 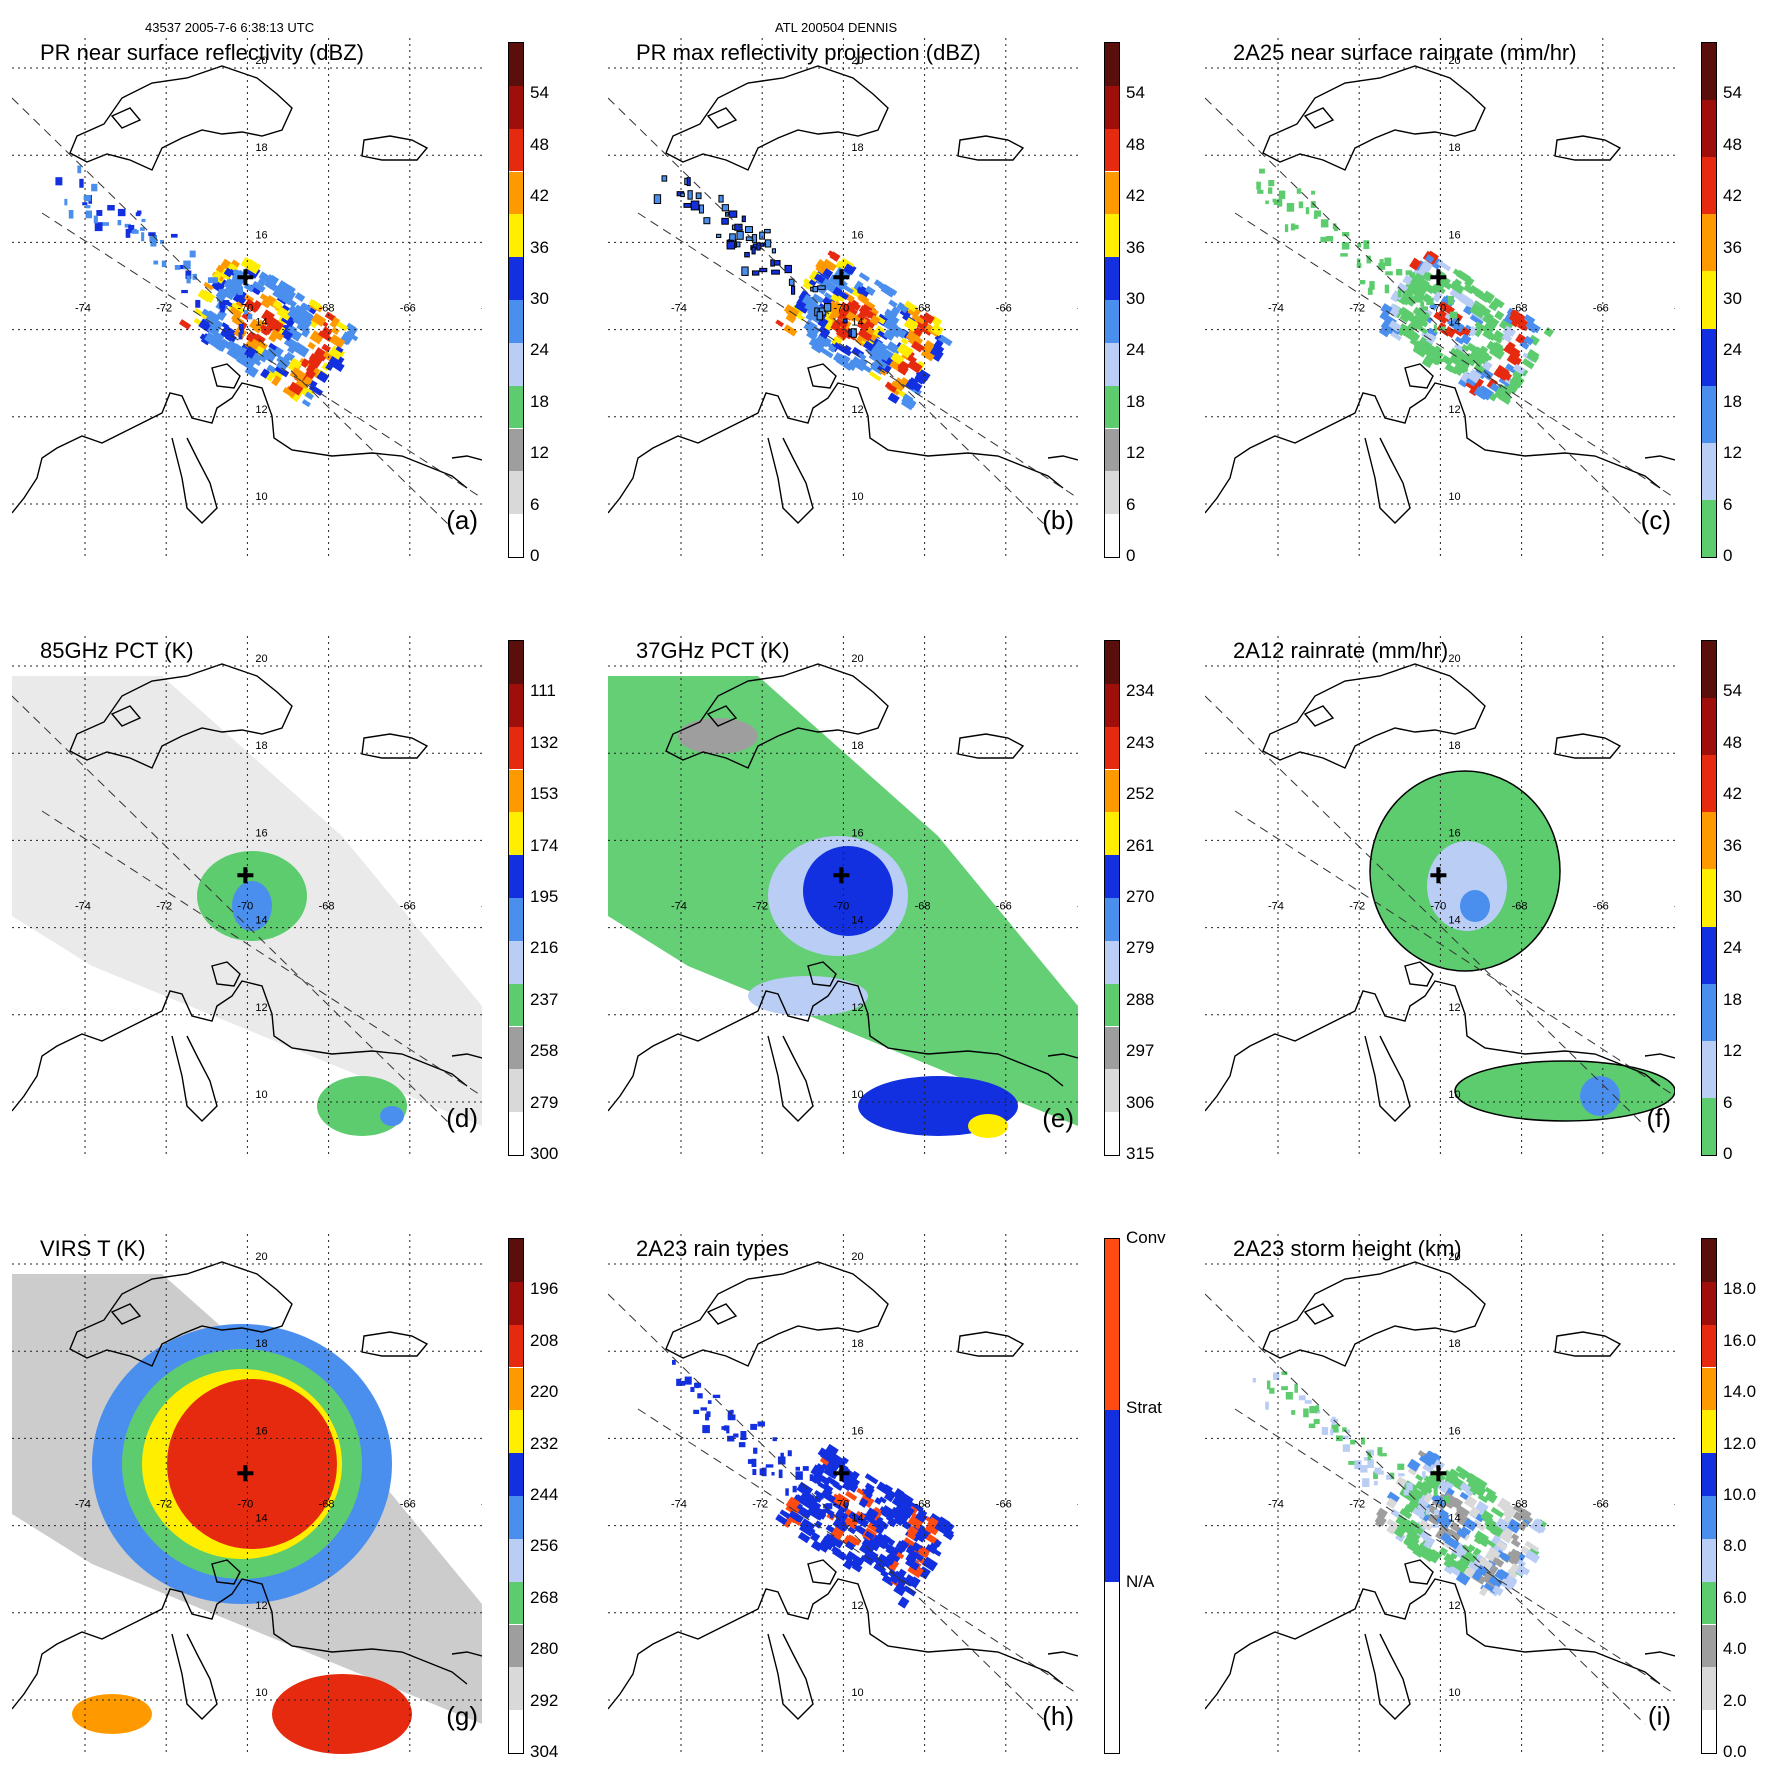 What do you see at coordinates (1276, 907) in the screenshot?
I see `longitude-label: -74` at bounding box center [1276, 907].